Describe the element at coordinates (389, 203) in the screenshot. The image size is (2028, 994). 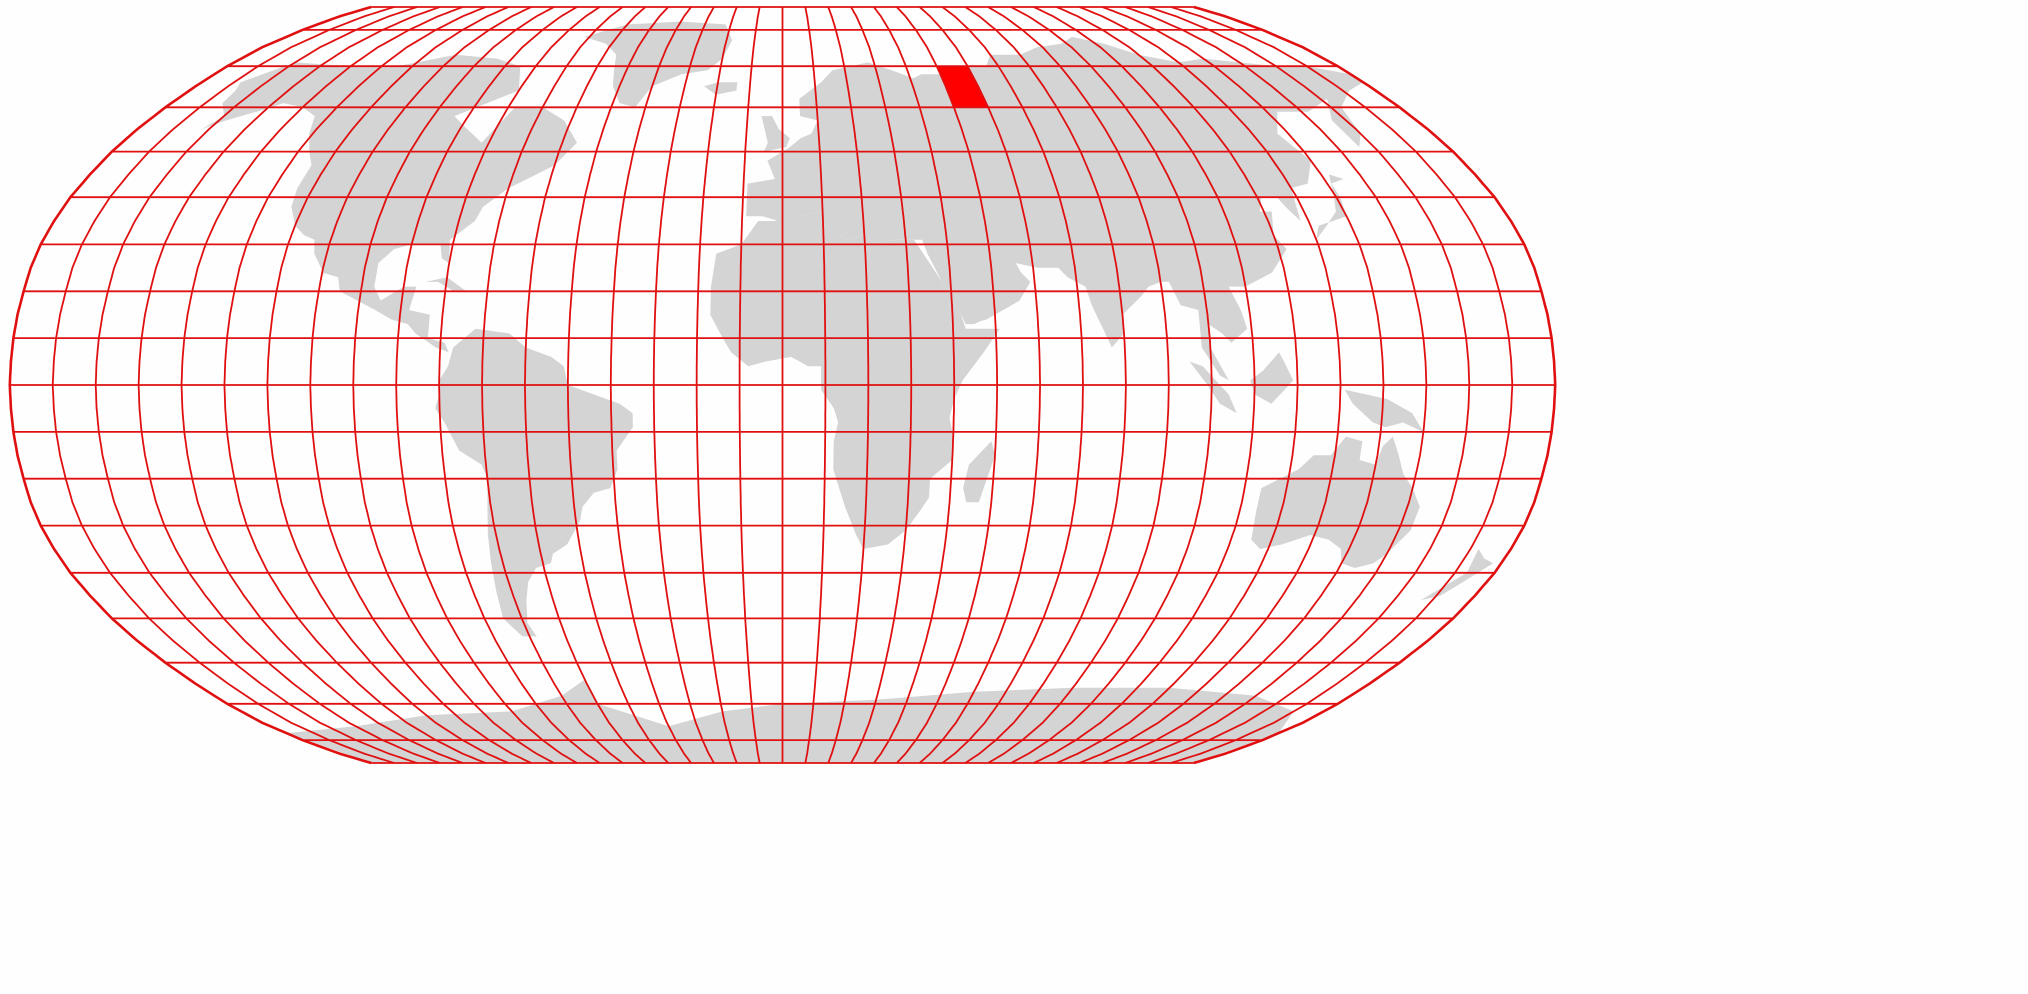
I see `land-north-america` at that location.